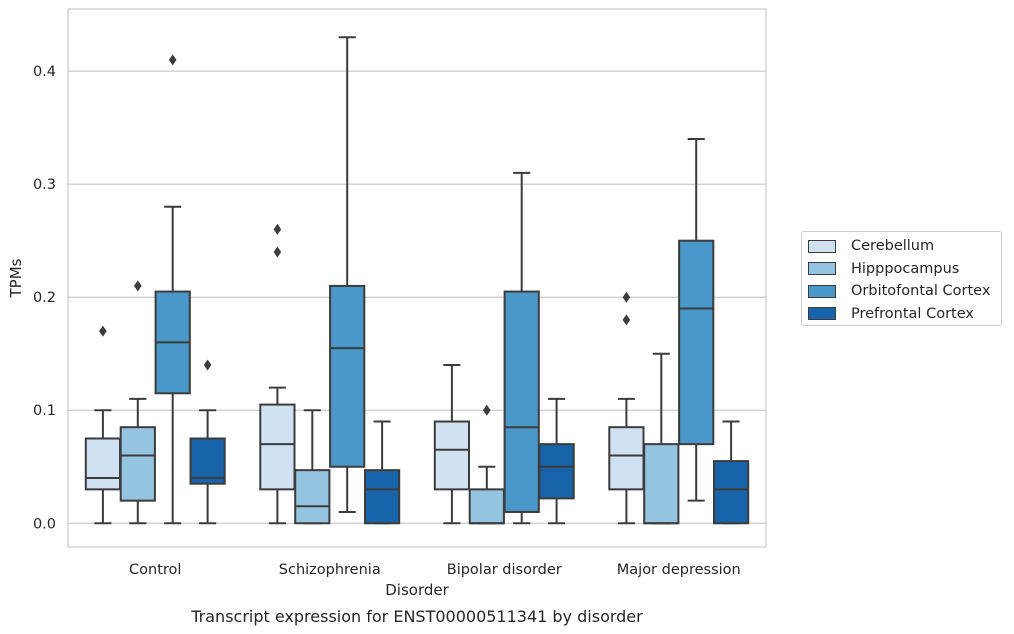  I want to click on legend-label: Prefrontal Cortex, so click(912, 313).